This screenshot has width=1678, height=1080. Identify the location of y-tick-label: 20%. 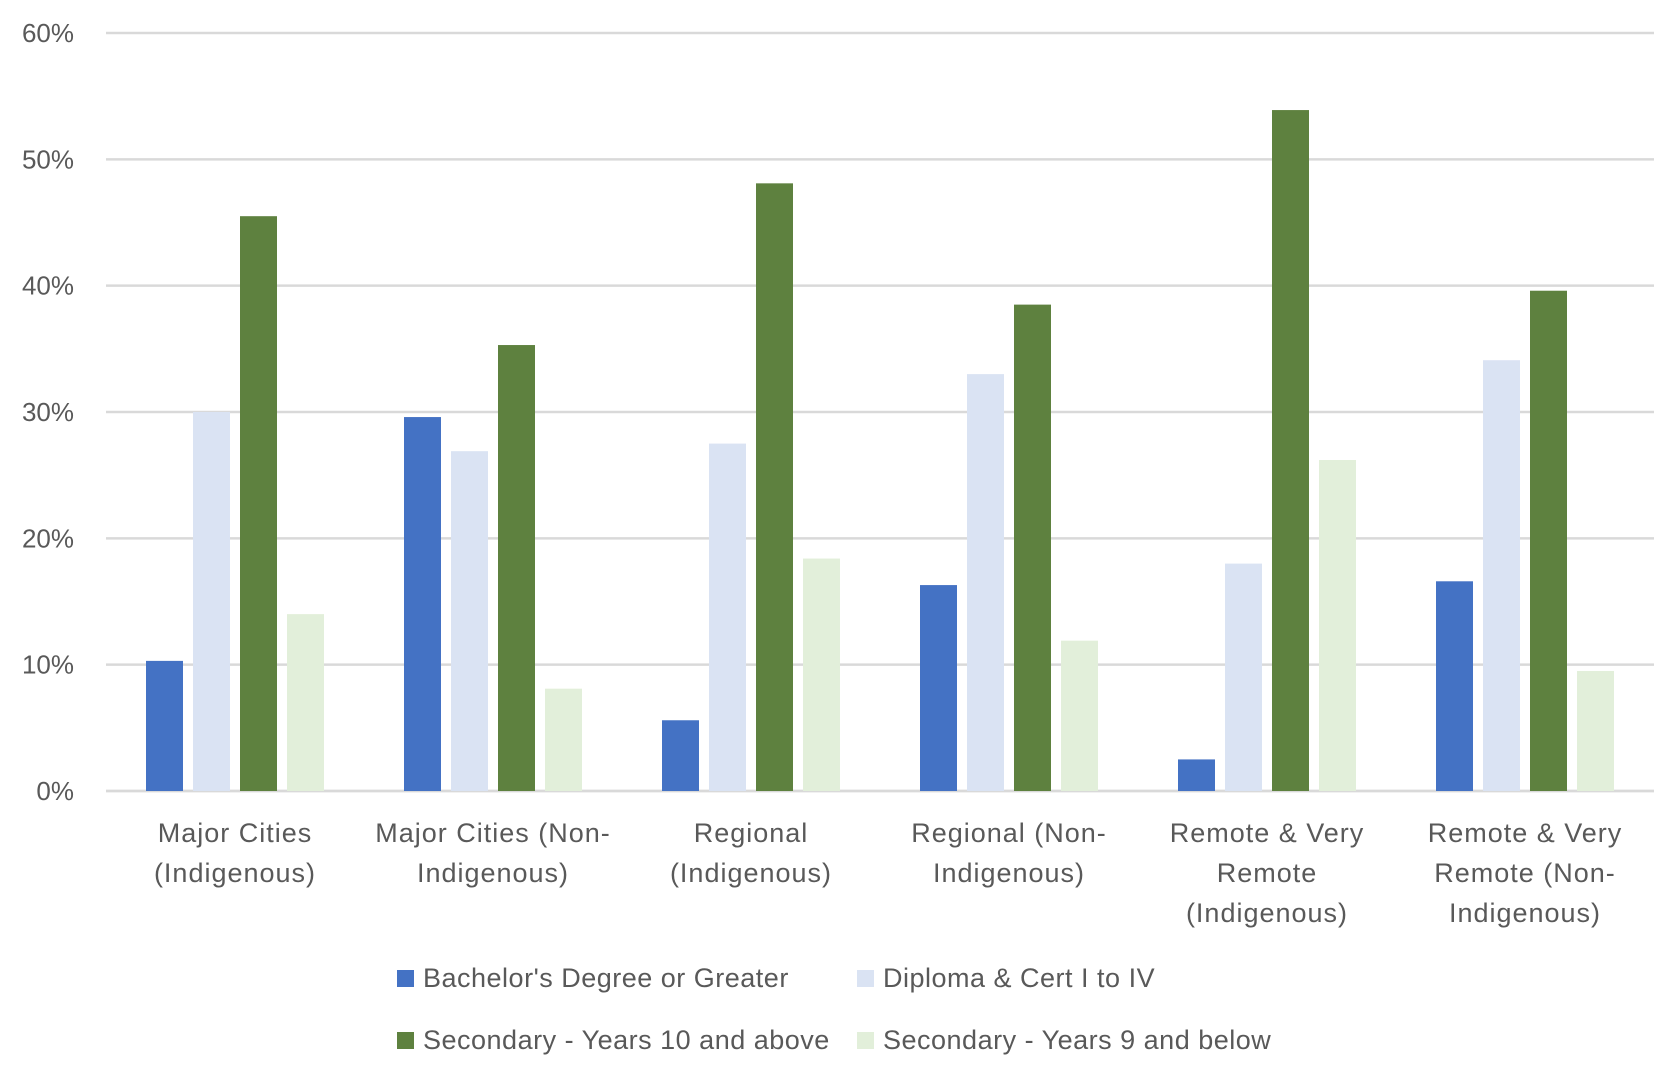
(48, 538).